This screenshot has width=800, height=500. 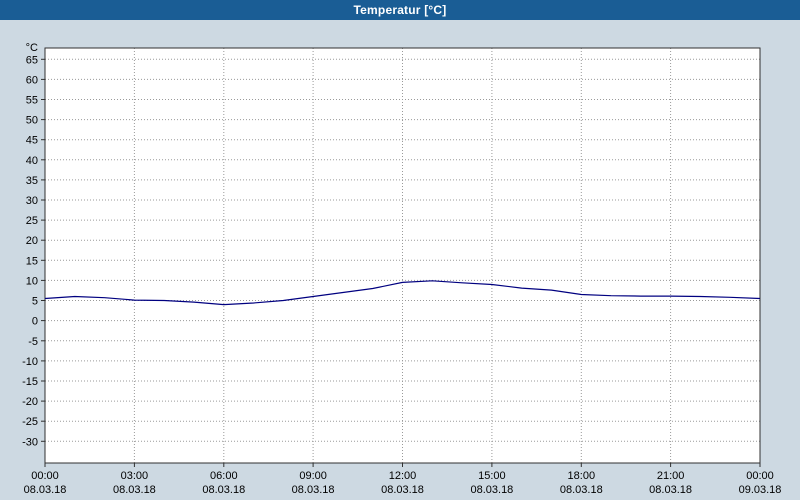 What do you see at coordinates (224, 476) in the screenshot?
I see `svg-text: 06:00` at bounding box center [224, 476].